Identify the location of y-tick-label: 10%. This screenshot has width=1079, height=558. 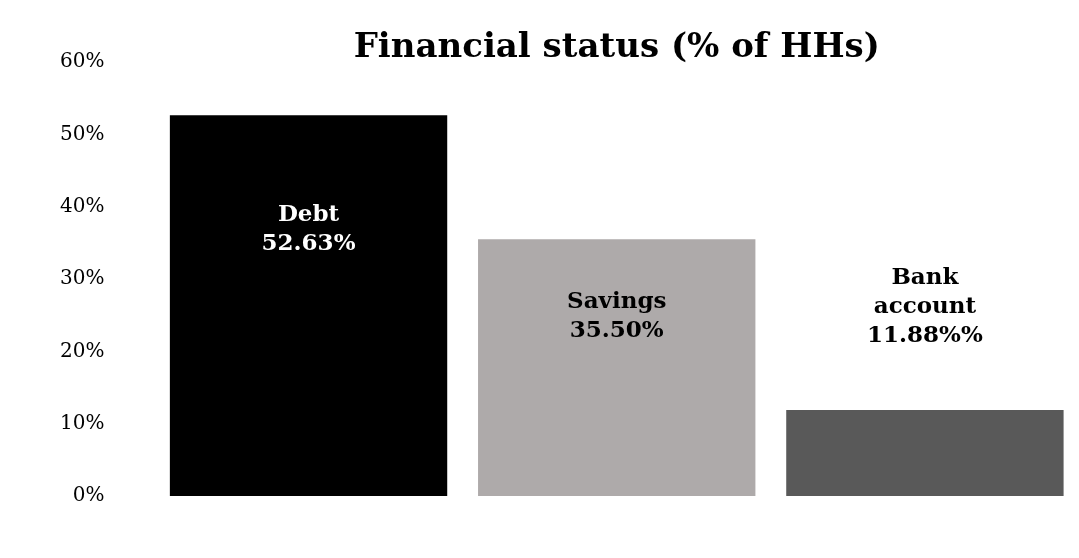
(82, 421).